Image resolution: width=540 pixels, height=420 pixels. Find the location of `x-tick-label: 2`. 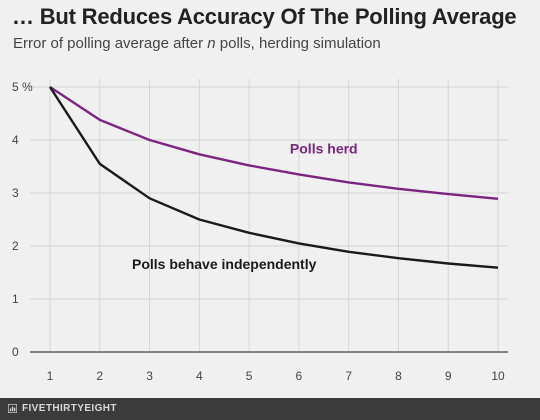

x-tick-label: 2 is located at coordinates (99, 376).